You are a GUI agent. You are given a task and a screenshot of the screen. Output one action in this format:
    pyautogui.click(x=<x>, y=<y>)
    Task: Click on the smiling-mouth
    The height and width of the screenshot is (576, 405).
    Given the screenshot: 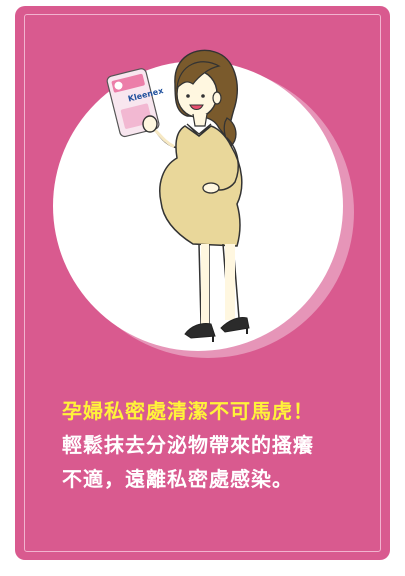 What is the action you would take?
    pyautogui.click(x=196, y=107)
    